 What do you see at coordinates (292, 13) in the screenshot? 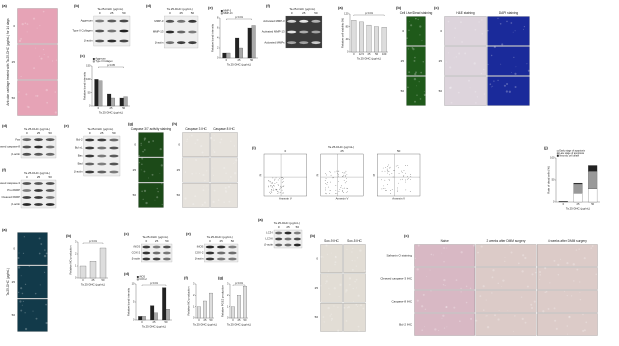
I see `lane-label: 0` at bounding box center [292, 13].